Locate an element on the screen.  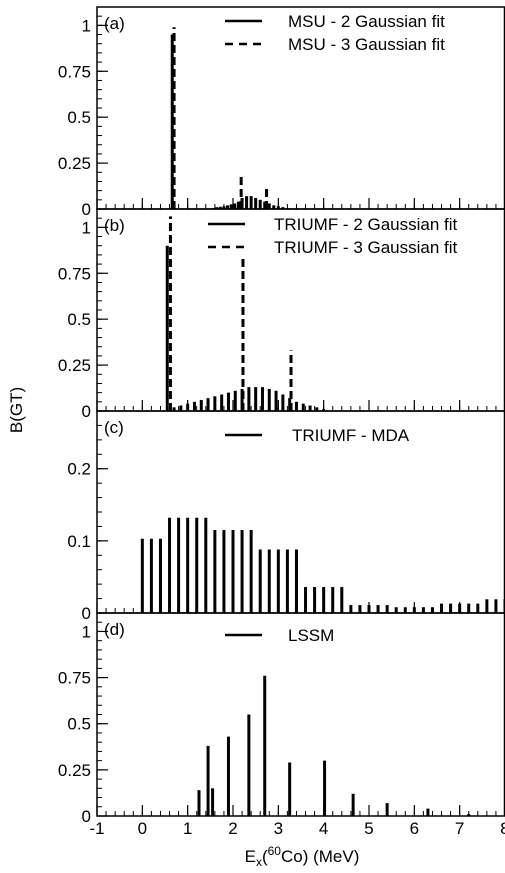
legend-label: TRIUMF - MDA is located at coordinates (351, 435).